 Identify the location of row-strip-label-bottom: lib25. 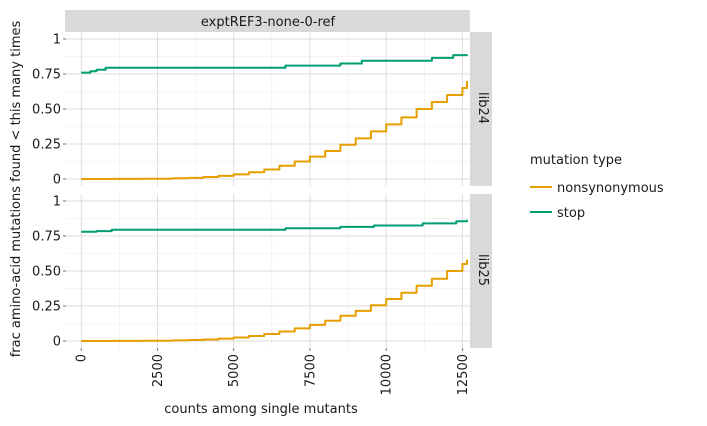
(482, 270).